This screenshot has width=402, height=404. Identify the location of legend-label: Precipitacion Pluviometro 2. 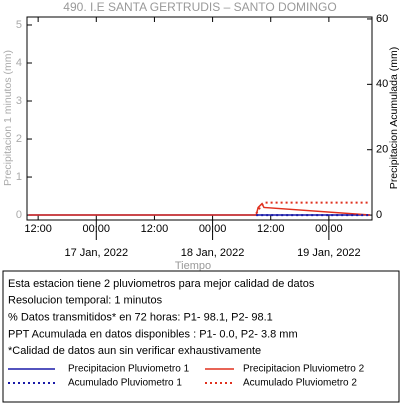
(304, 369).